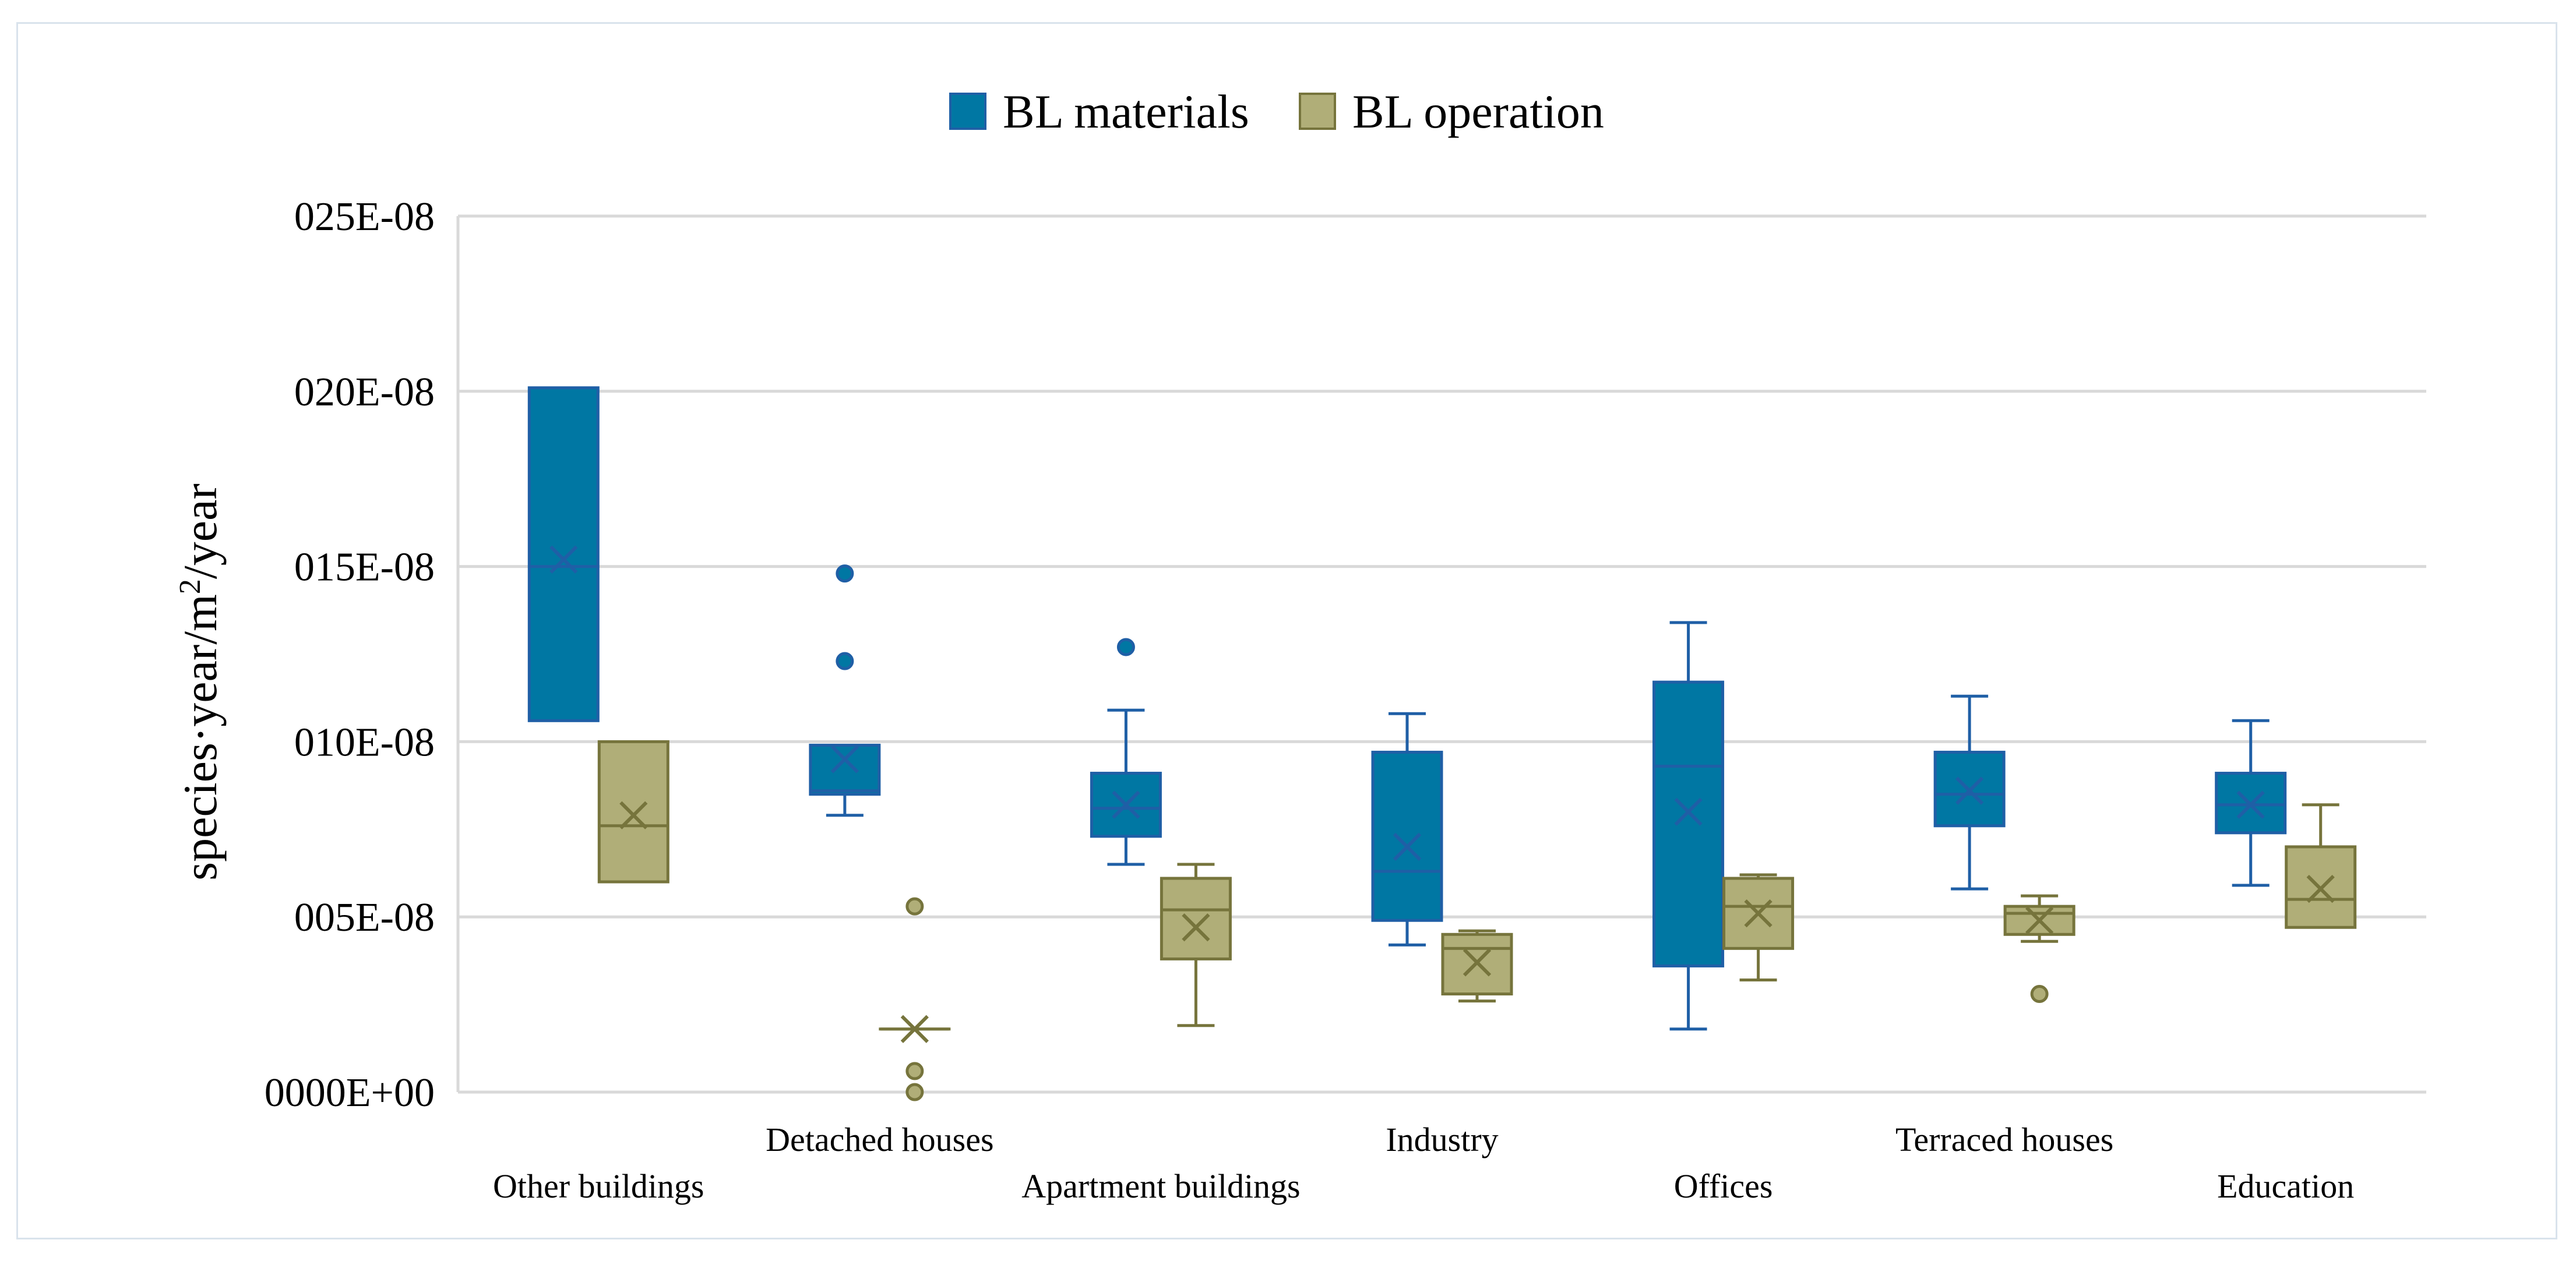 Image resolution: width=2576 pixels, height=1261 pixels. I want to click on category-label: Apartment buildings, so click(1160, 1186).